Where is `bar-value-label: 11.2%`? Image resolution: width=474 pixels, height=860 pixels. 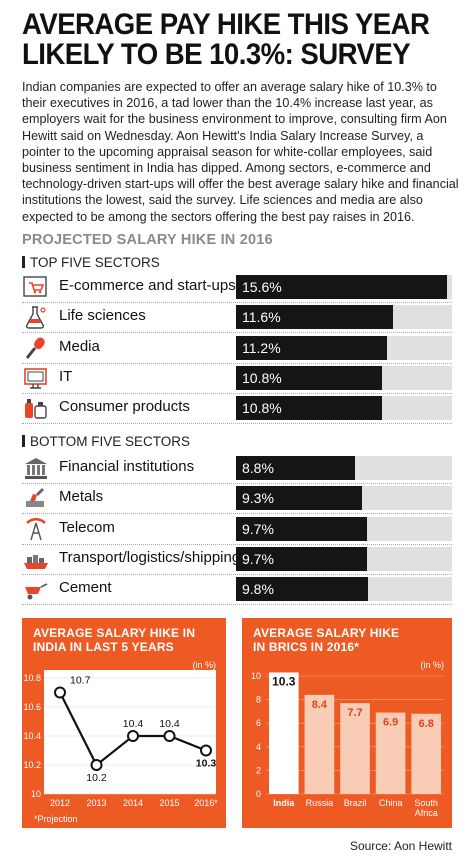
bar-value-label: 11.2% is located at coordinates (261, 347).